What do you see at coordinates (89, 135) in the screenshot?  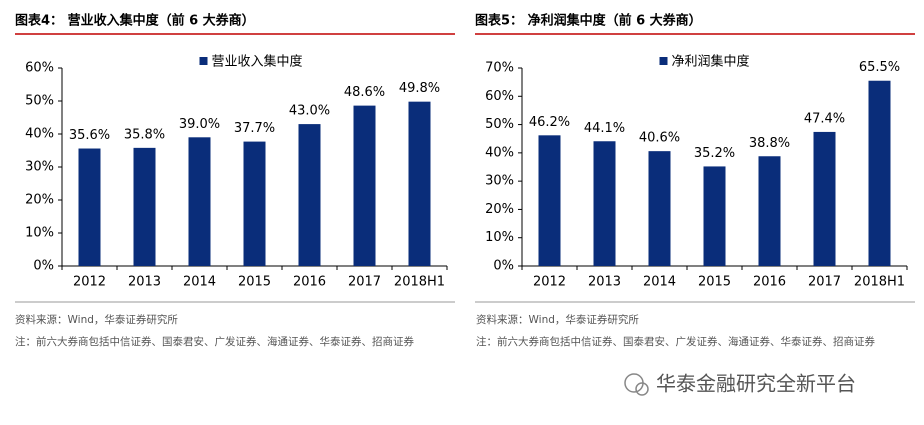 I see `value-label: 35.6%` at bounding box center [89, 135].